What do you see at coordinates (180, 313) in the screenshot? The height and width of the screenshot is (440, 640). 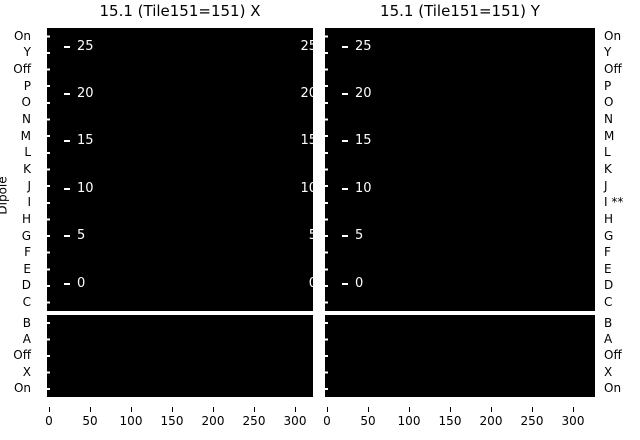 I see `row-separator-line` at bounding box center [180, 313].